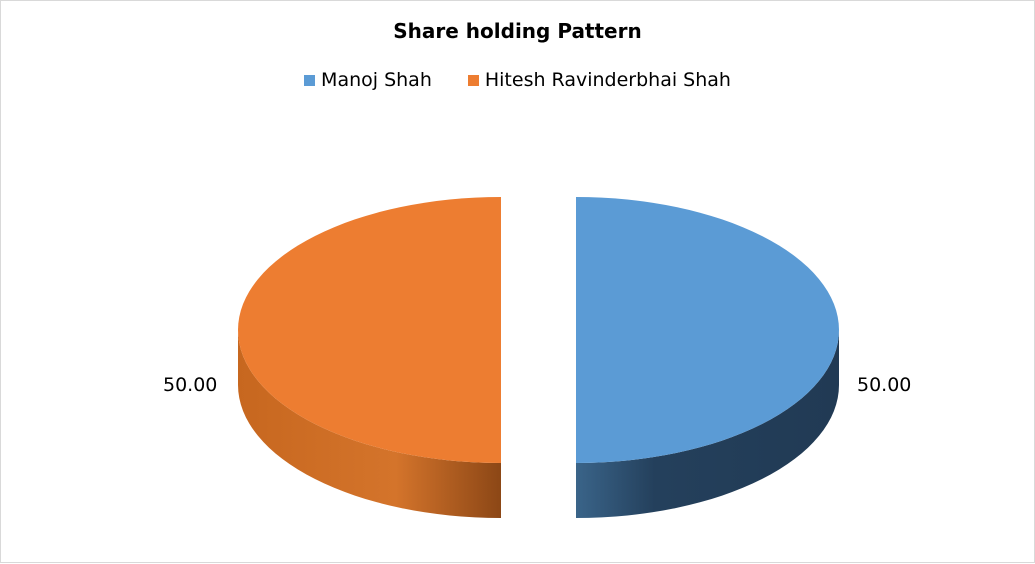 The height and width of the screenshot is (564, 1035). What do you see at coordinates (607, 80) in the screenshot?
I see `legend-label: Hitesh Ravinderbhai Shah` at bounding box center [607, 80].